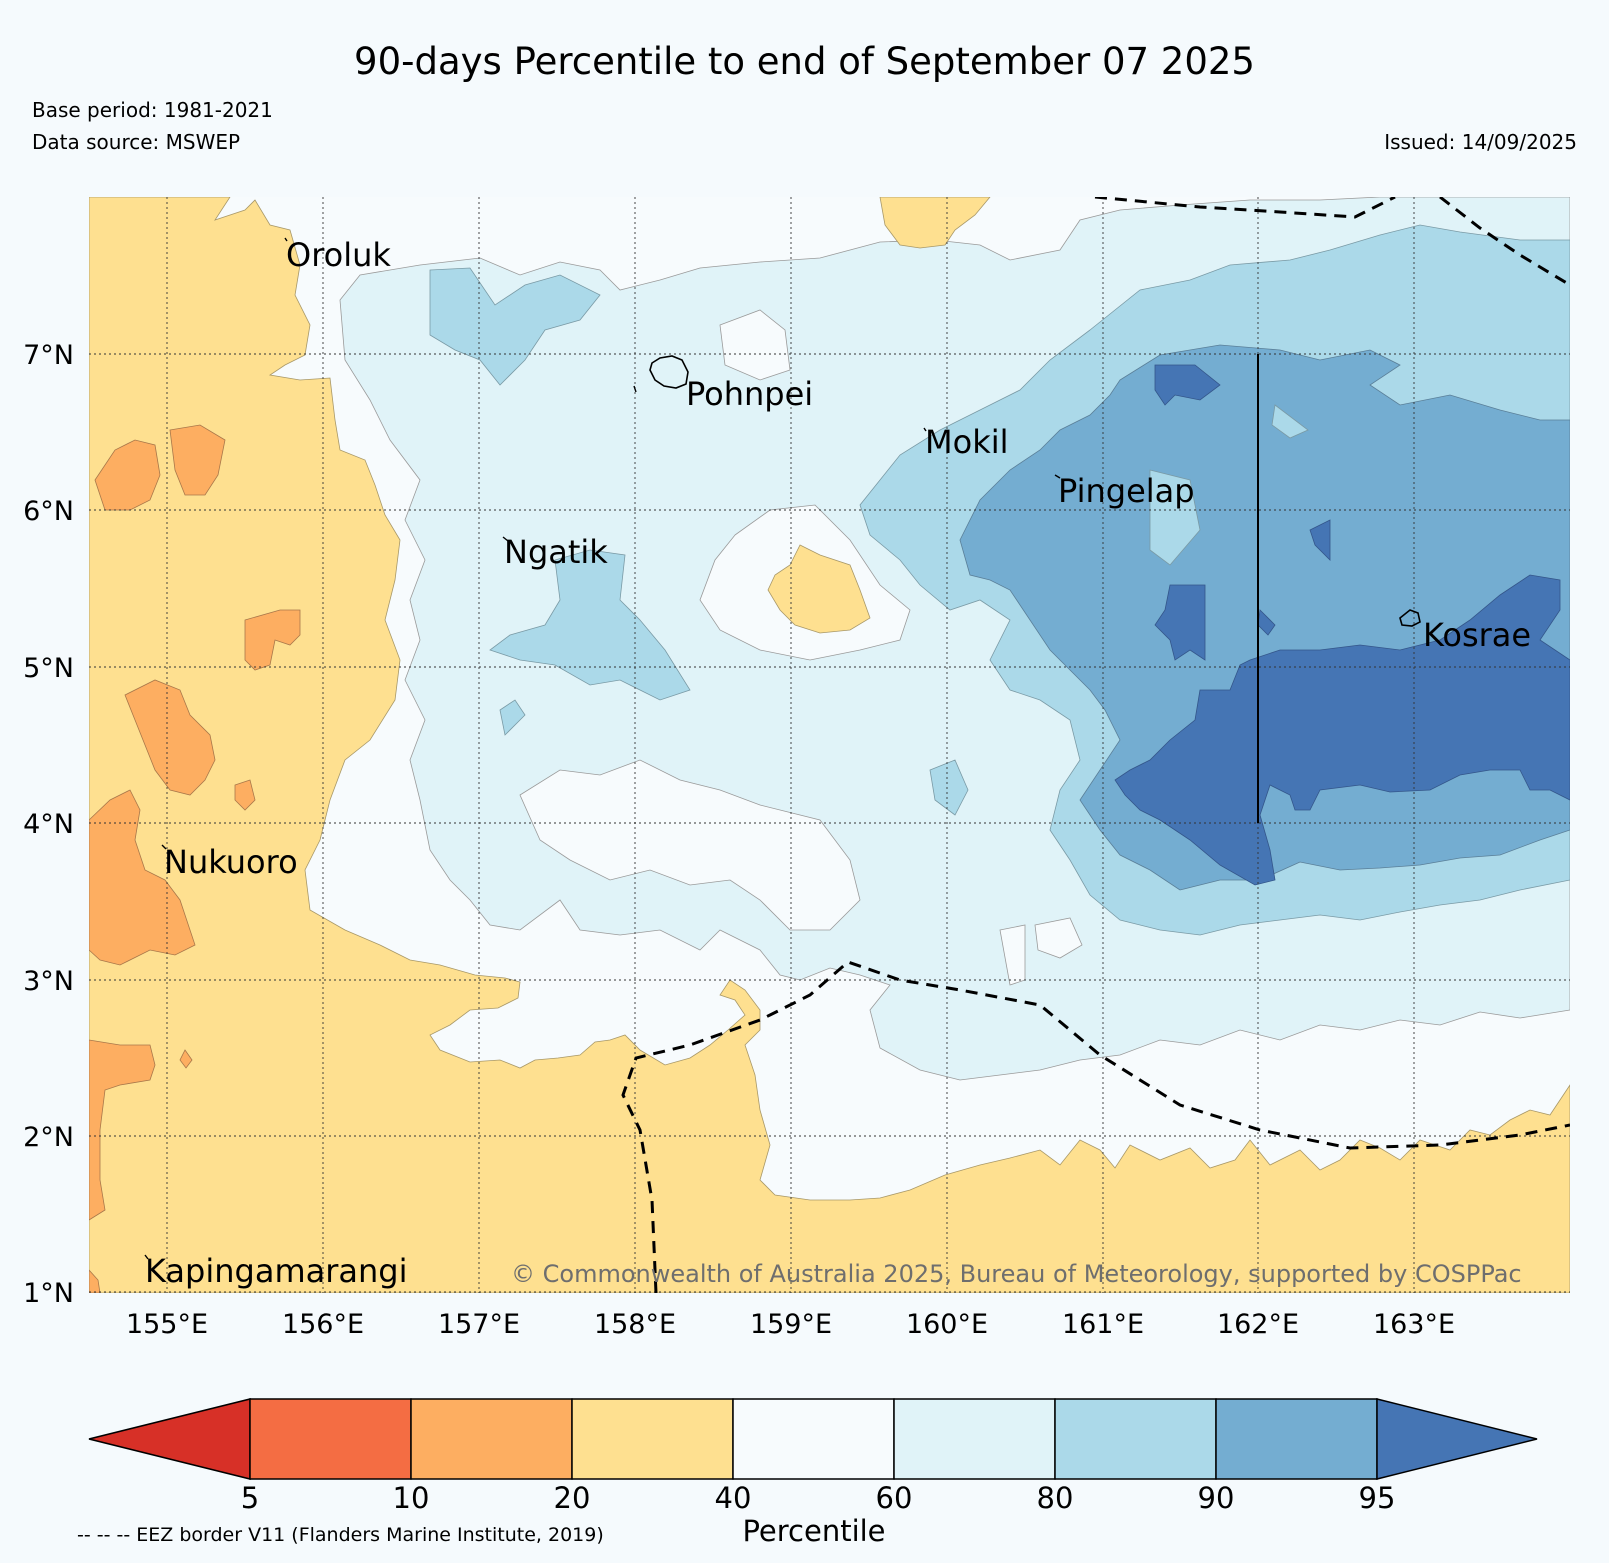 This screenshot has width=1609, height=1563. I want to click on label-ngatik: Ngatik, so click(556, 552).